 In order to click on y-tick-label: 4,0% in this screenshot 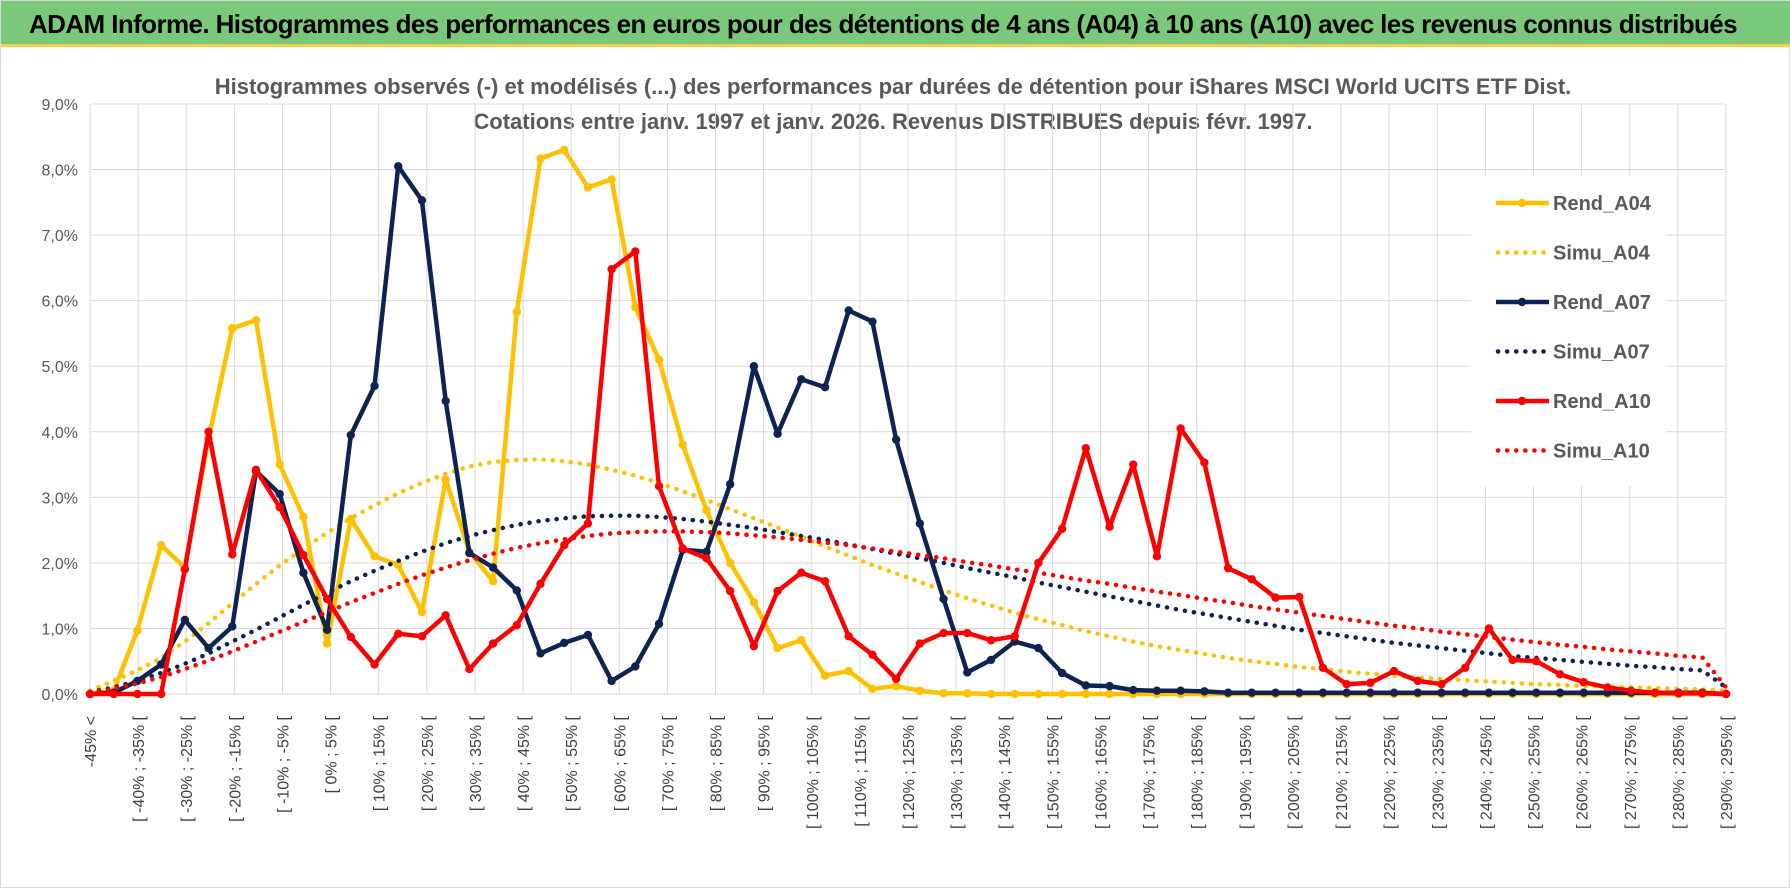, I will do `click(60, 433)`.